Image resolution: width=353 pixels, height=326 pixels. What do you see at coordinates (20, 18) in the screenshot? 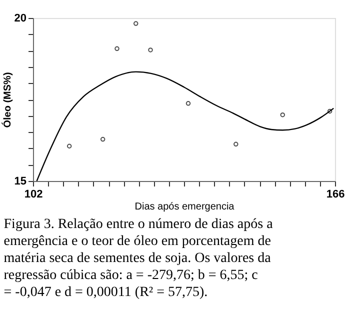
I see `y-tick-label: 20` at bounding box center [20, 18].